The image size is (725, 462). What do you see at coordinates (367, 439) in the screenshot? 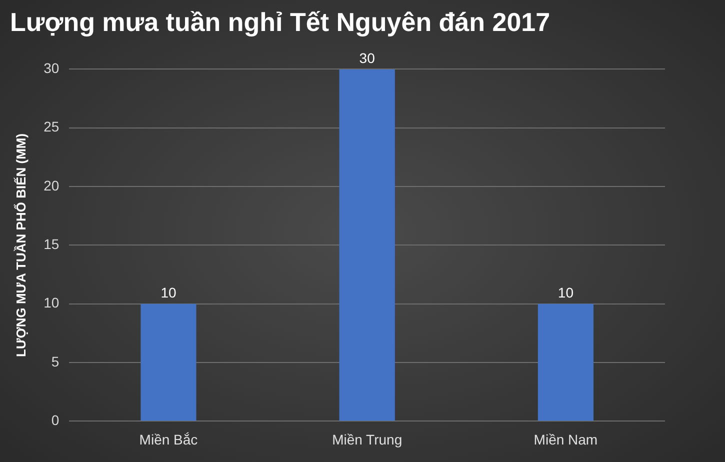
I see `x-tick-label: Miền Trung` at bounding box center [367, 439].